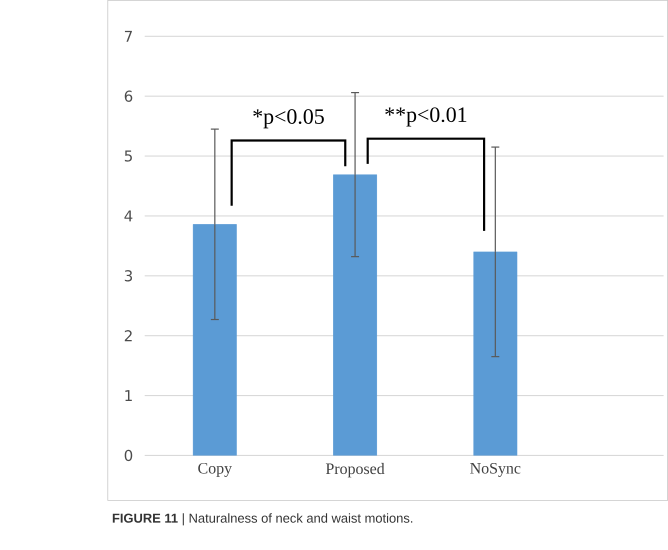 The width and height of the screenshot is (668, 550). What do you see at coordinates (288, 118) in the screenshot?
I see `annotation: *p<0.05` at bounding box center [288, 118].